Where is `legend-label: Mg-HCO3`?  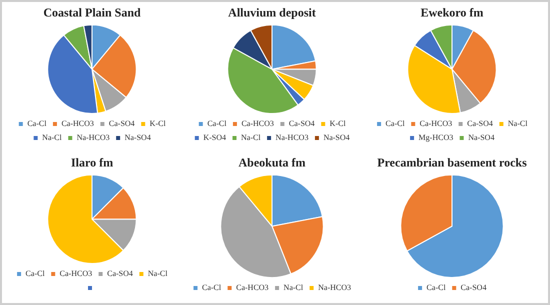
legend-label: Mg-HCO3 is located at coordinates (436, 137).